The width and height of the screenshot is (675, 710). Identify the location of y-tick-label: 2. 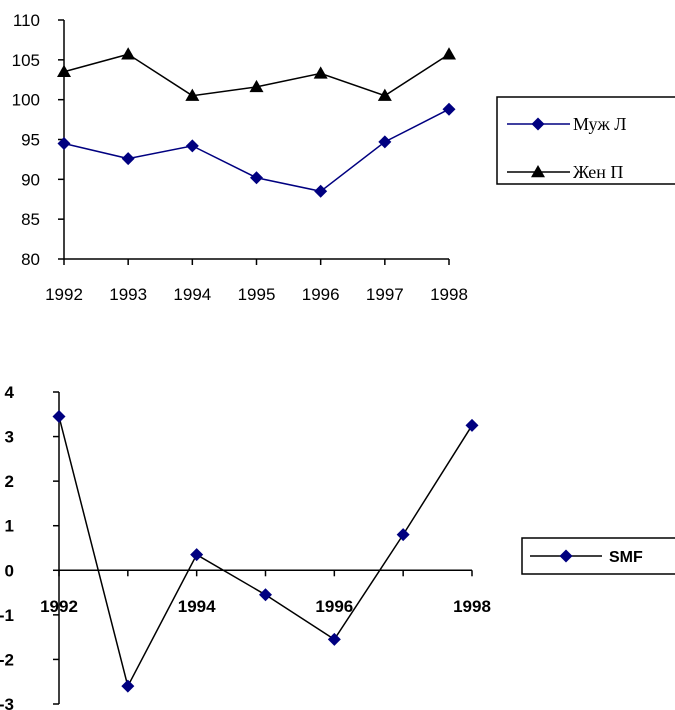
(9, 481).